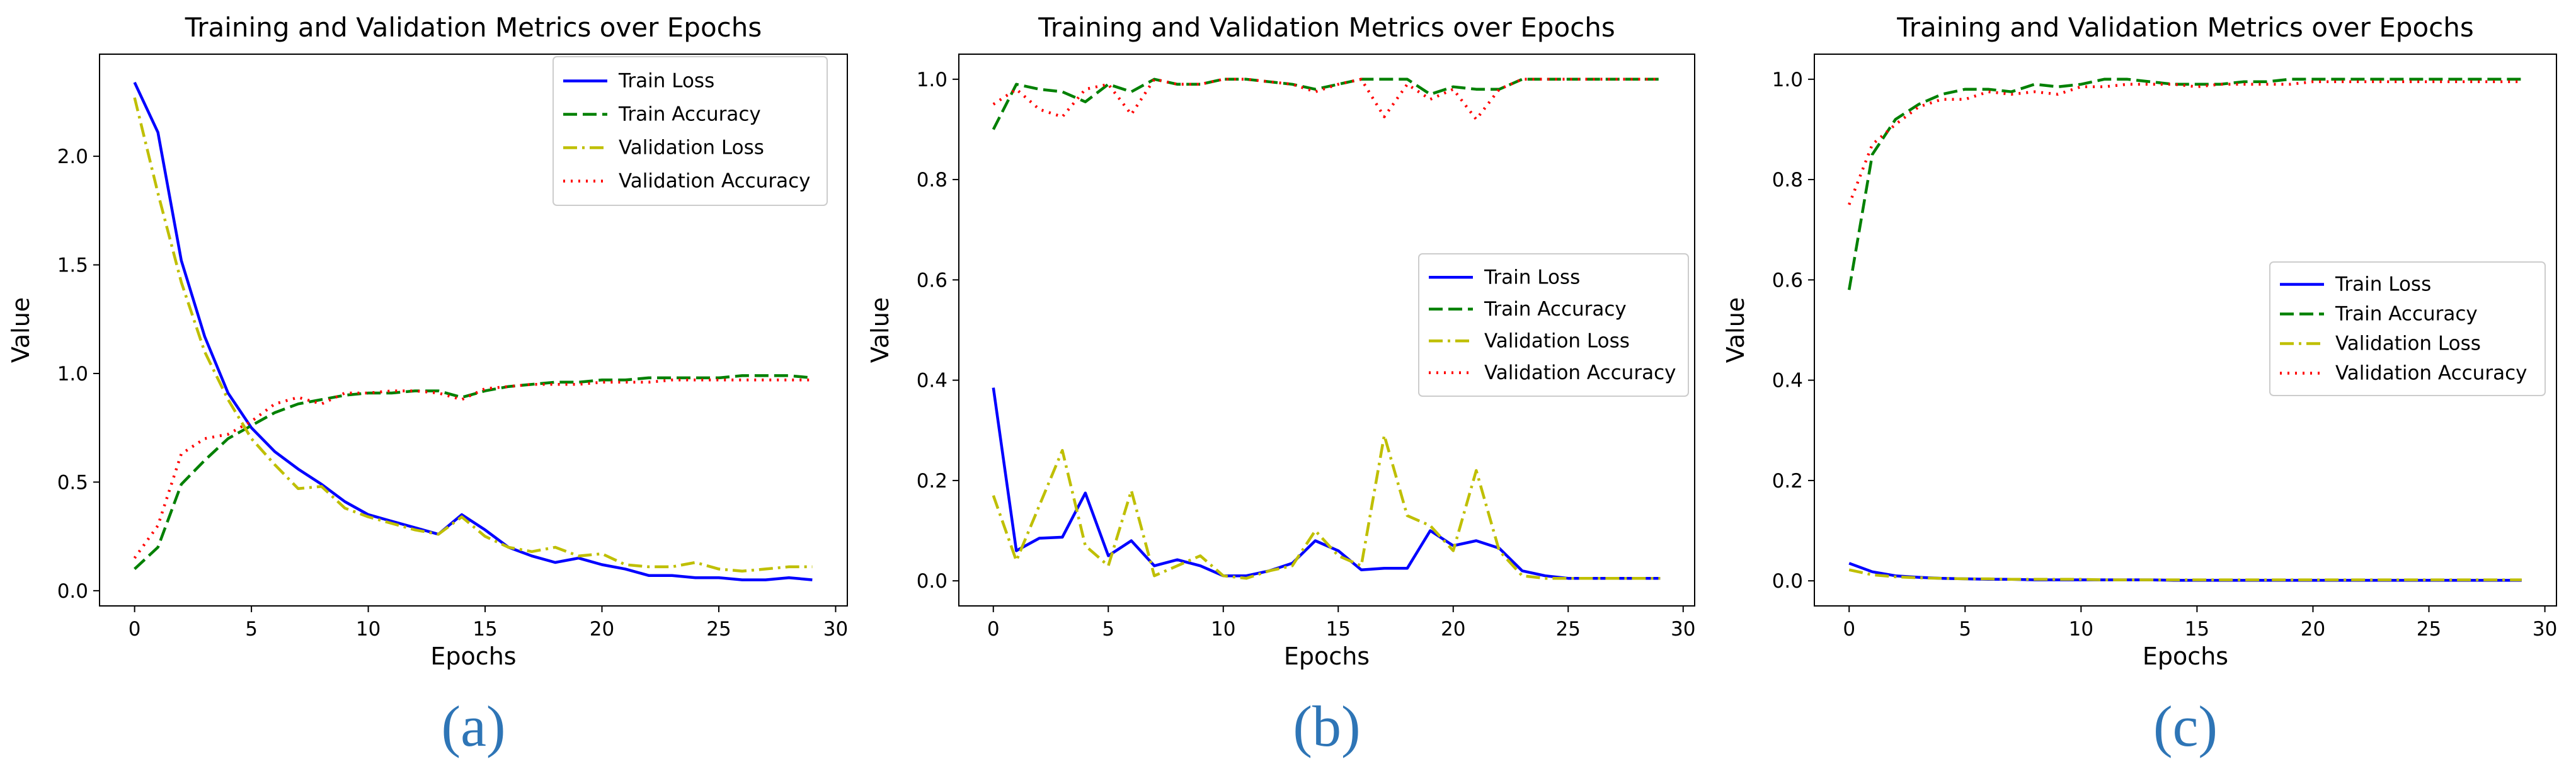  Describe the element at coordinates (2186, 726) in the screenshot. I see `panel-label: (c)` at that location.